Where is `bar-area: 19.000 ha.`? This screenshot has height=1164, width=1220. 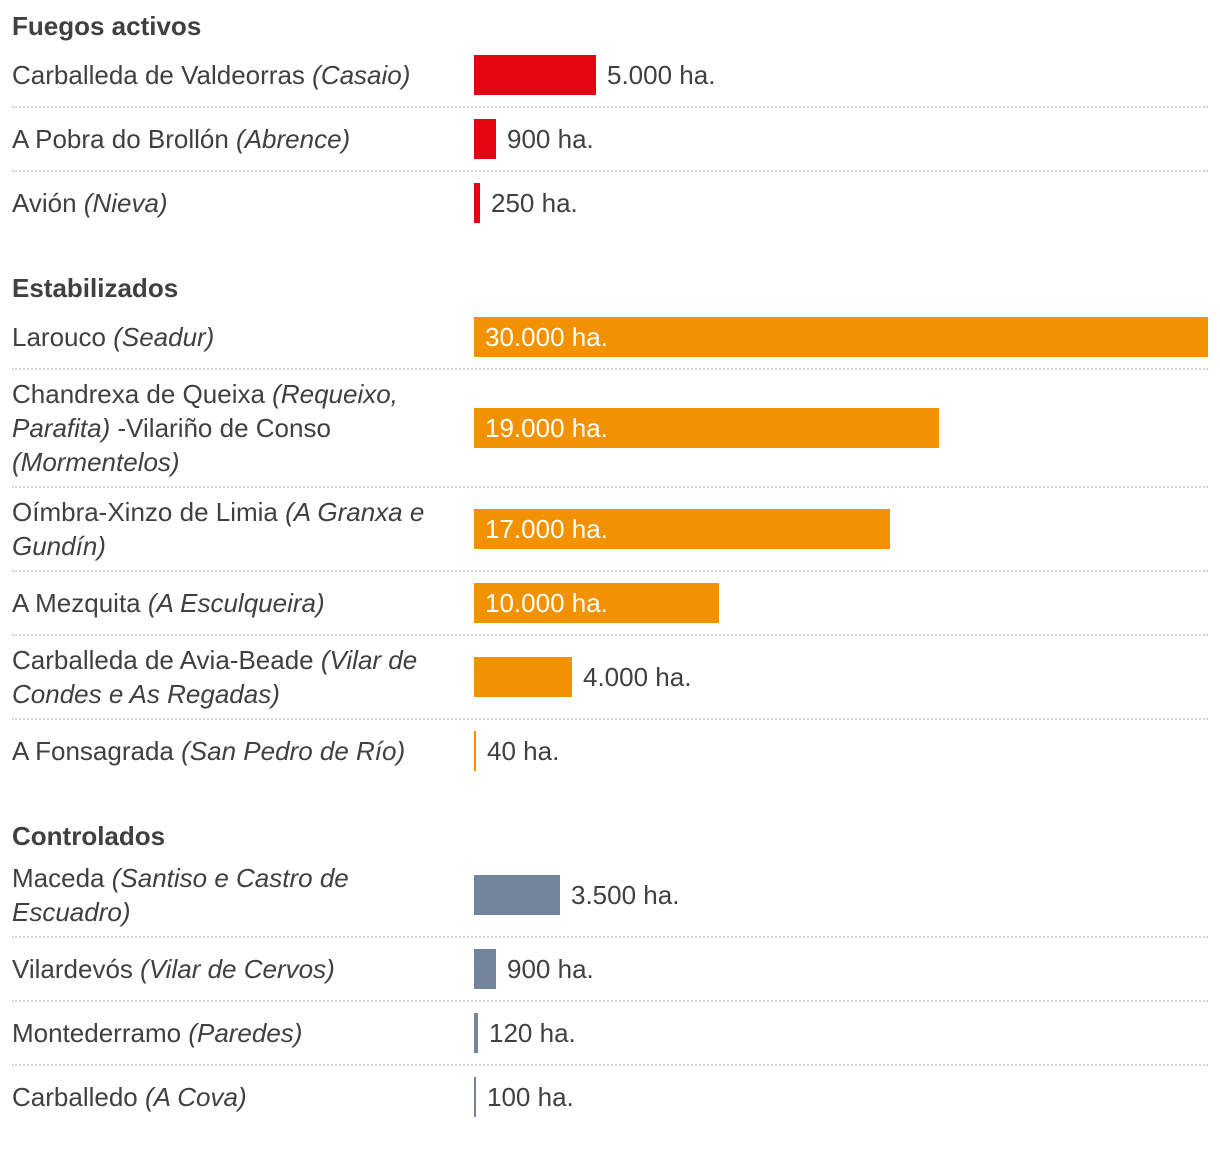 bar-area: 19.000 ha. is located at coordinates (841, 428).